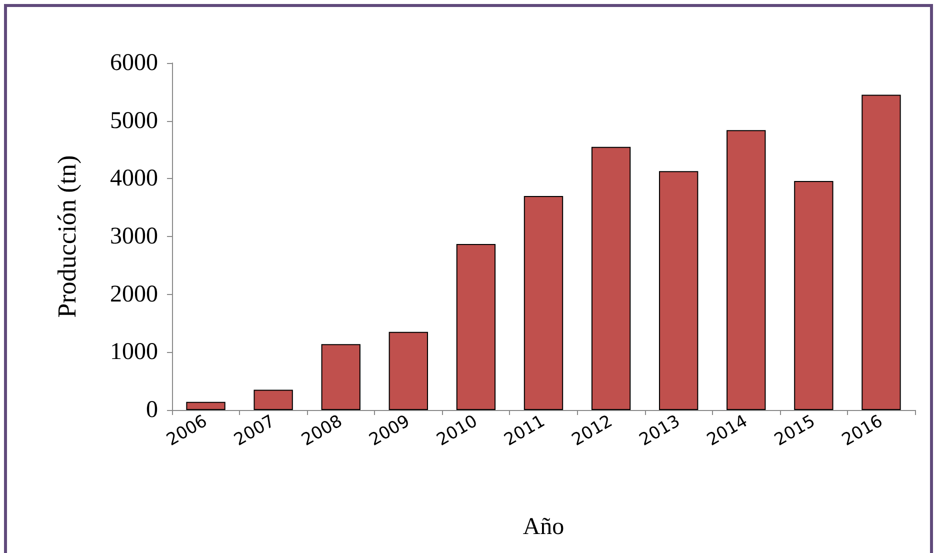 This screenshot has height=553, width=943. I want to click on x-axis-title: Año, so click(543, 527).